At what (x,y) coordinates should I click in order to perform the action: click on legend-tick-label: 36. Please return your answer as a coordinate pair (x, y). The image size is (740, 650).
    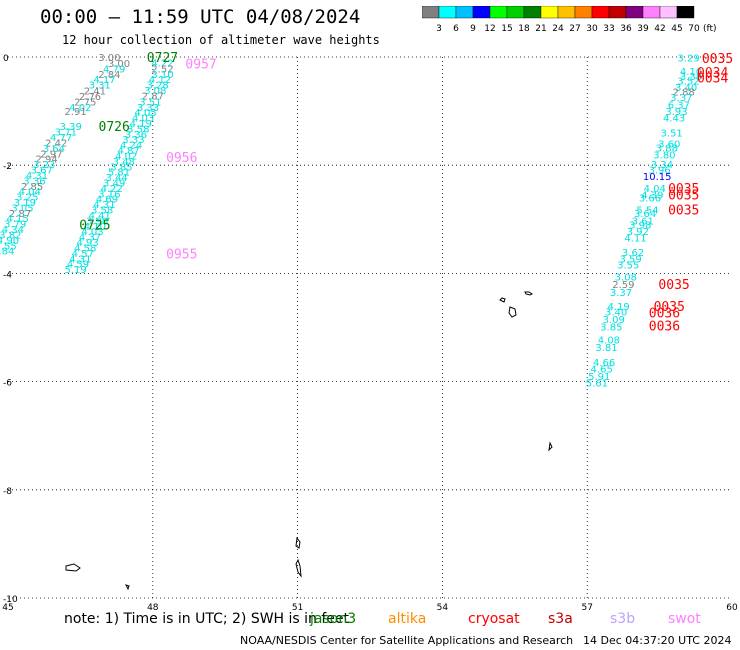
    Looking at the image, I should click on (626, 29).